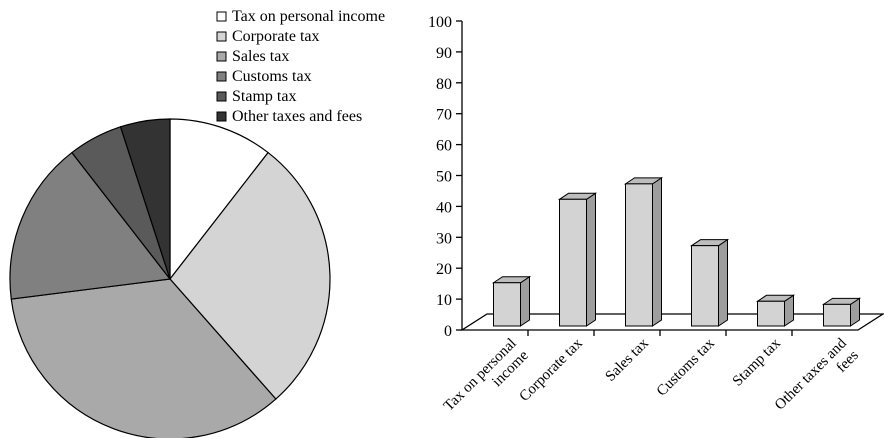  I want to click on legend-label: Stamp tax, so click(264, 96).